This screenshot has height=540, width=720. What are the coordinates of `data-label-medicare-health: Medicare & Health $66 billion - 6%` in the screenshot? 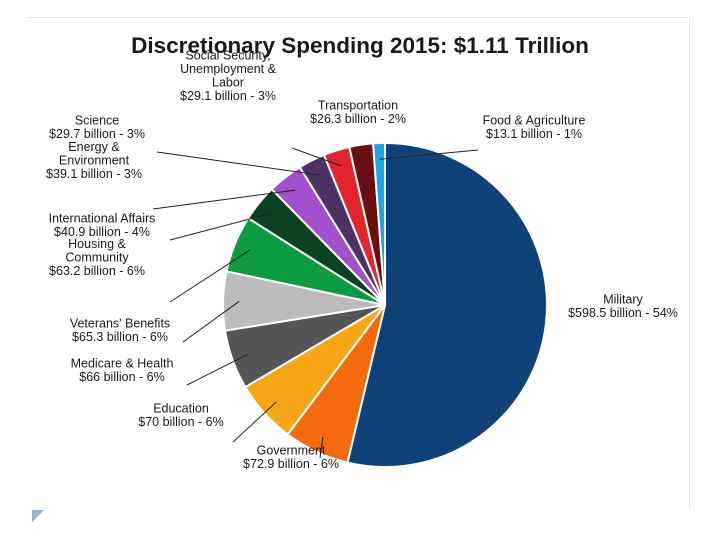 It's located at (122, 371).